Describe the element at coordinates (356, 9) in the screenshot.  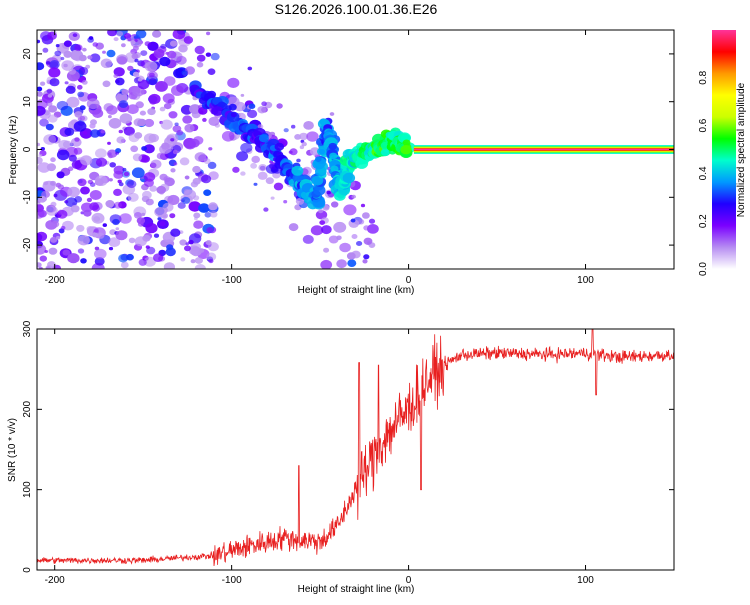
I see `chart-title: S126.2026.100.01.36.E26` at that location.